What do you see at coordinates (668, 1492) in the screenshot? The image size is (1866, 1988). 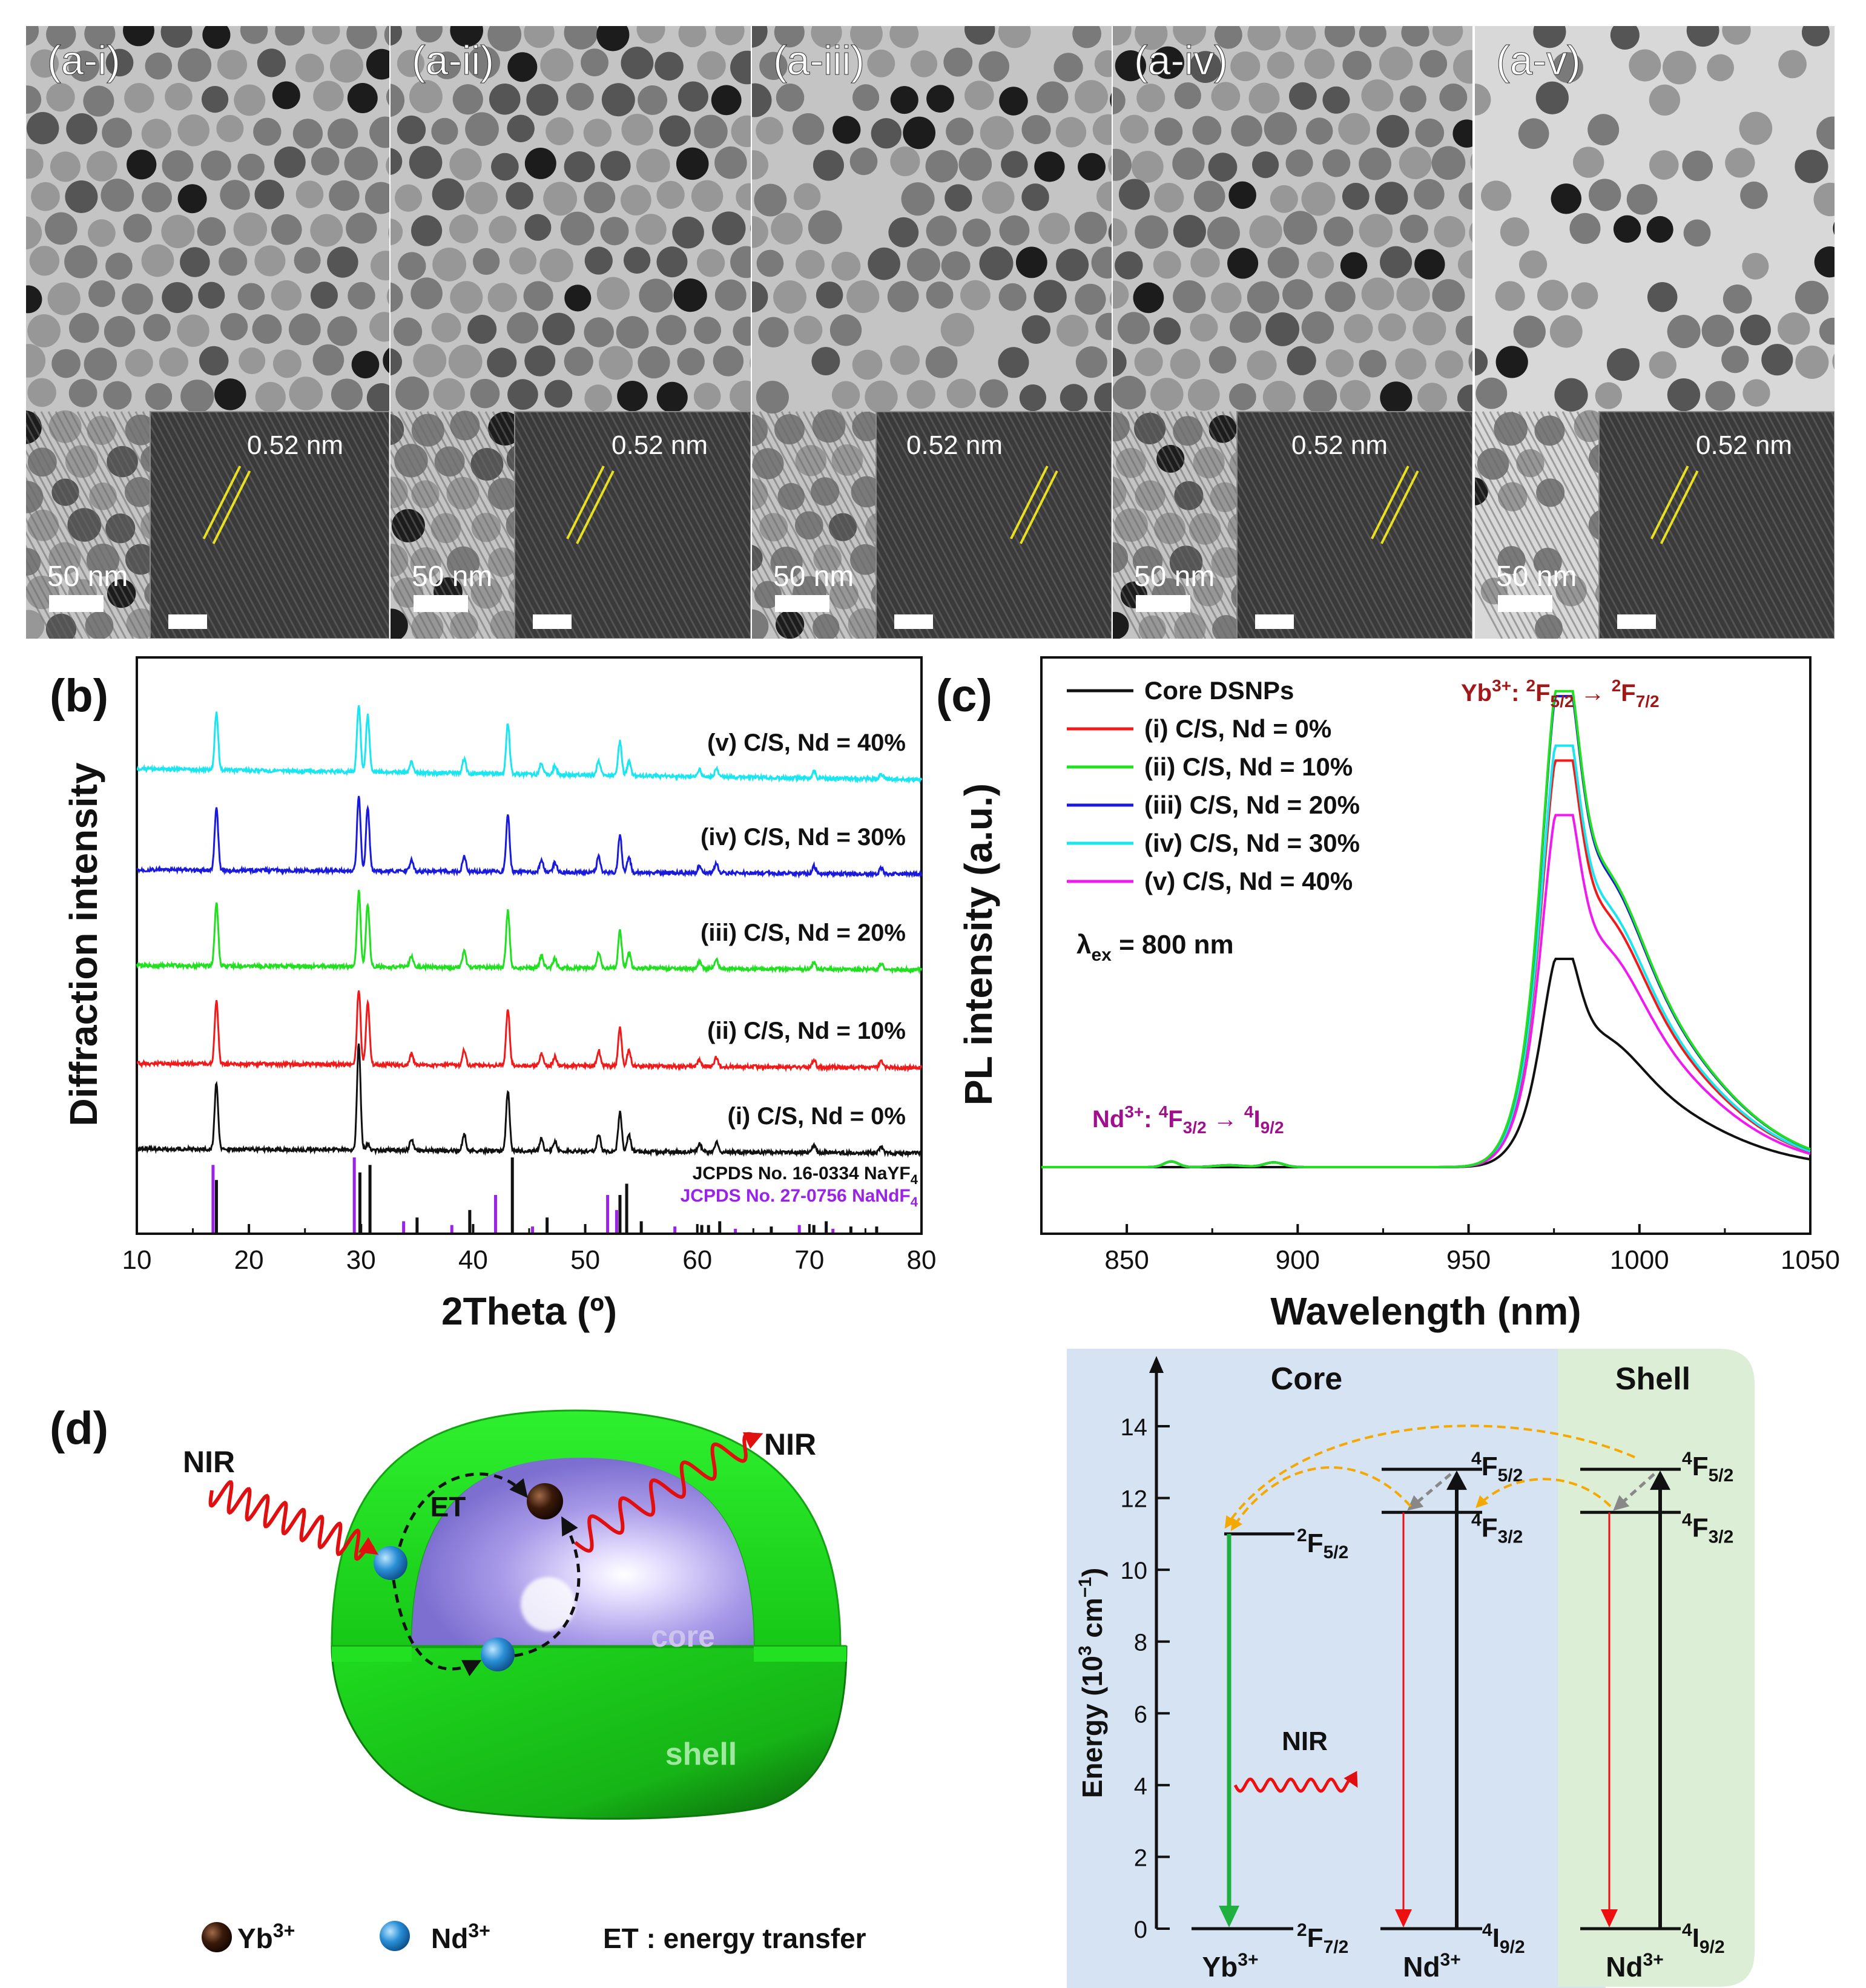 I see `nir-out-wave` at bounding box center [668, 1492].